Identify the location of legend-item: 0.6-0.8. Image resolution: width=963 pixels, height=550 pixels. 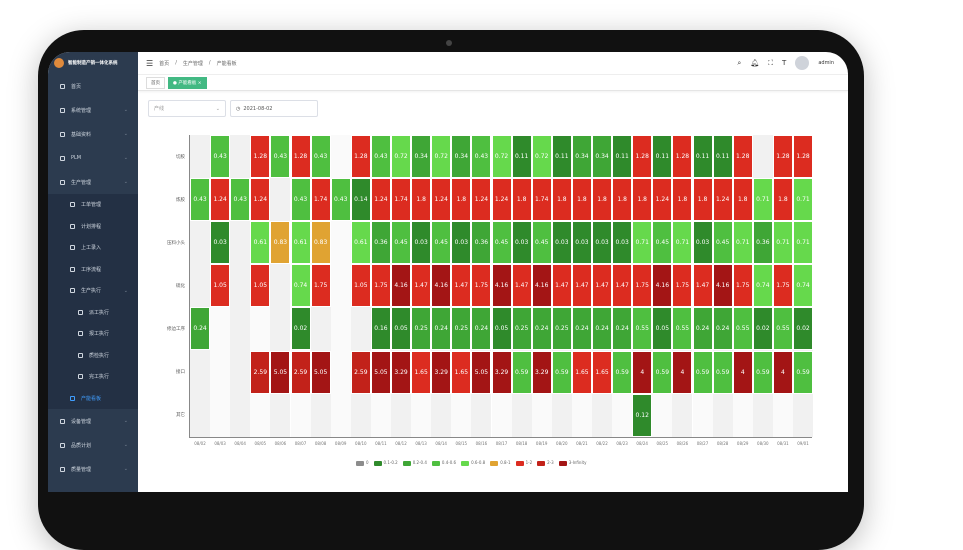
(473, 463).